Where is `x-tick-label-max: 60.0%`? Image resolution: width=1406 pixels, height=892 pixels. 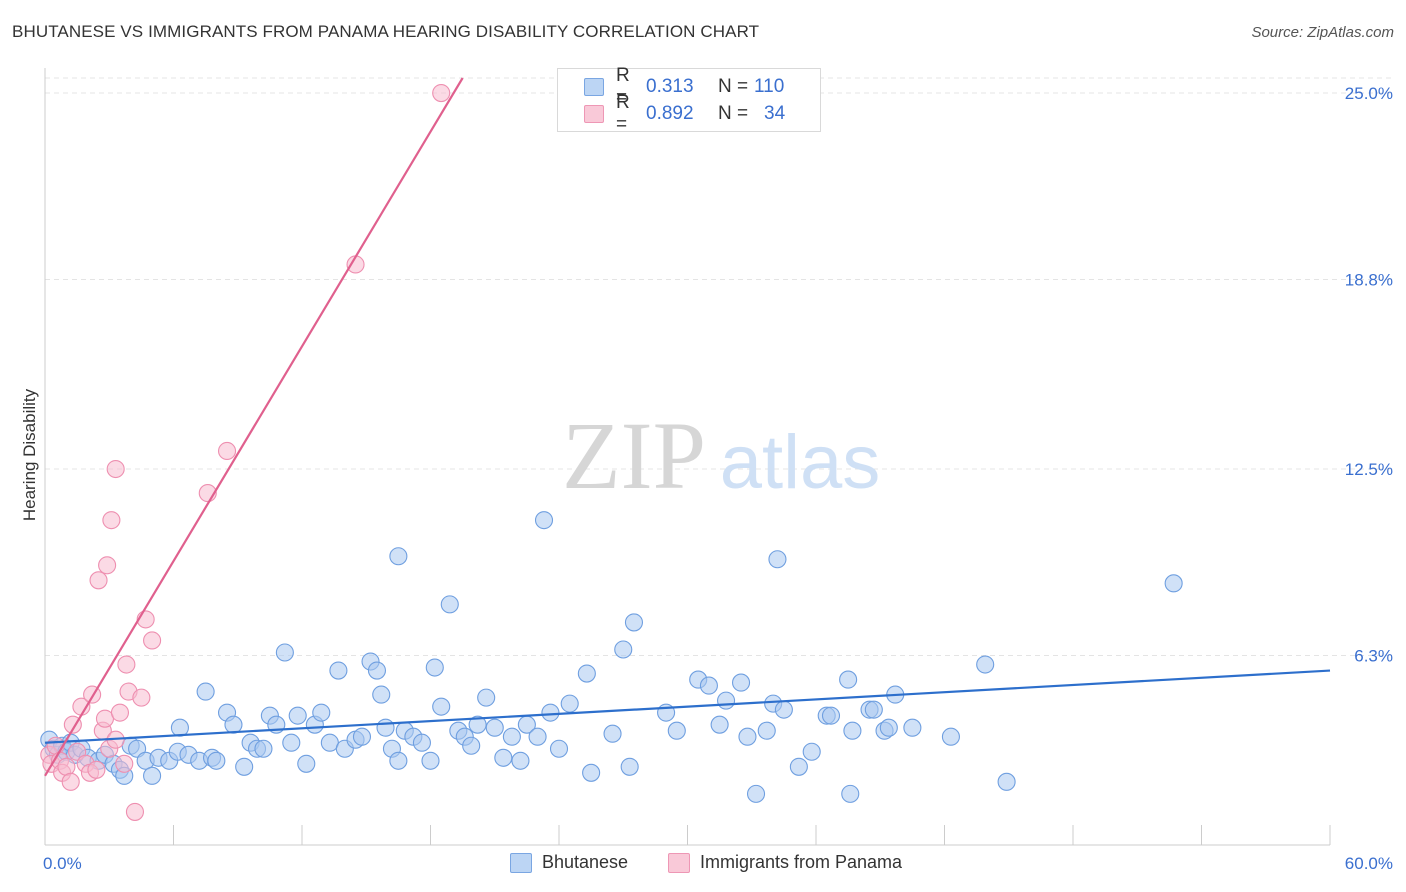 x-tick-label-max: 60.0% is located at coordinates (1369, 863).